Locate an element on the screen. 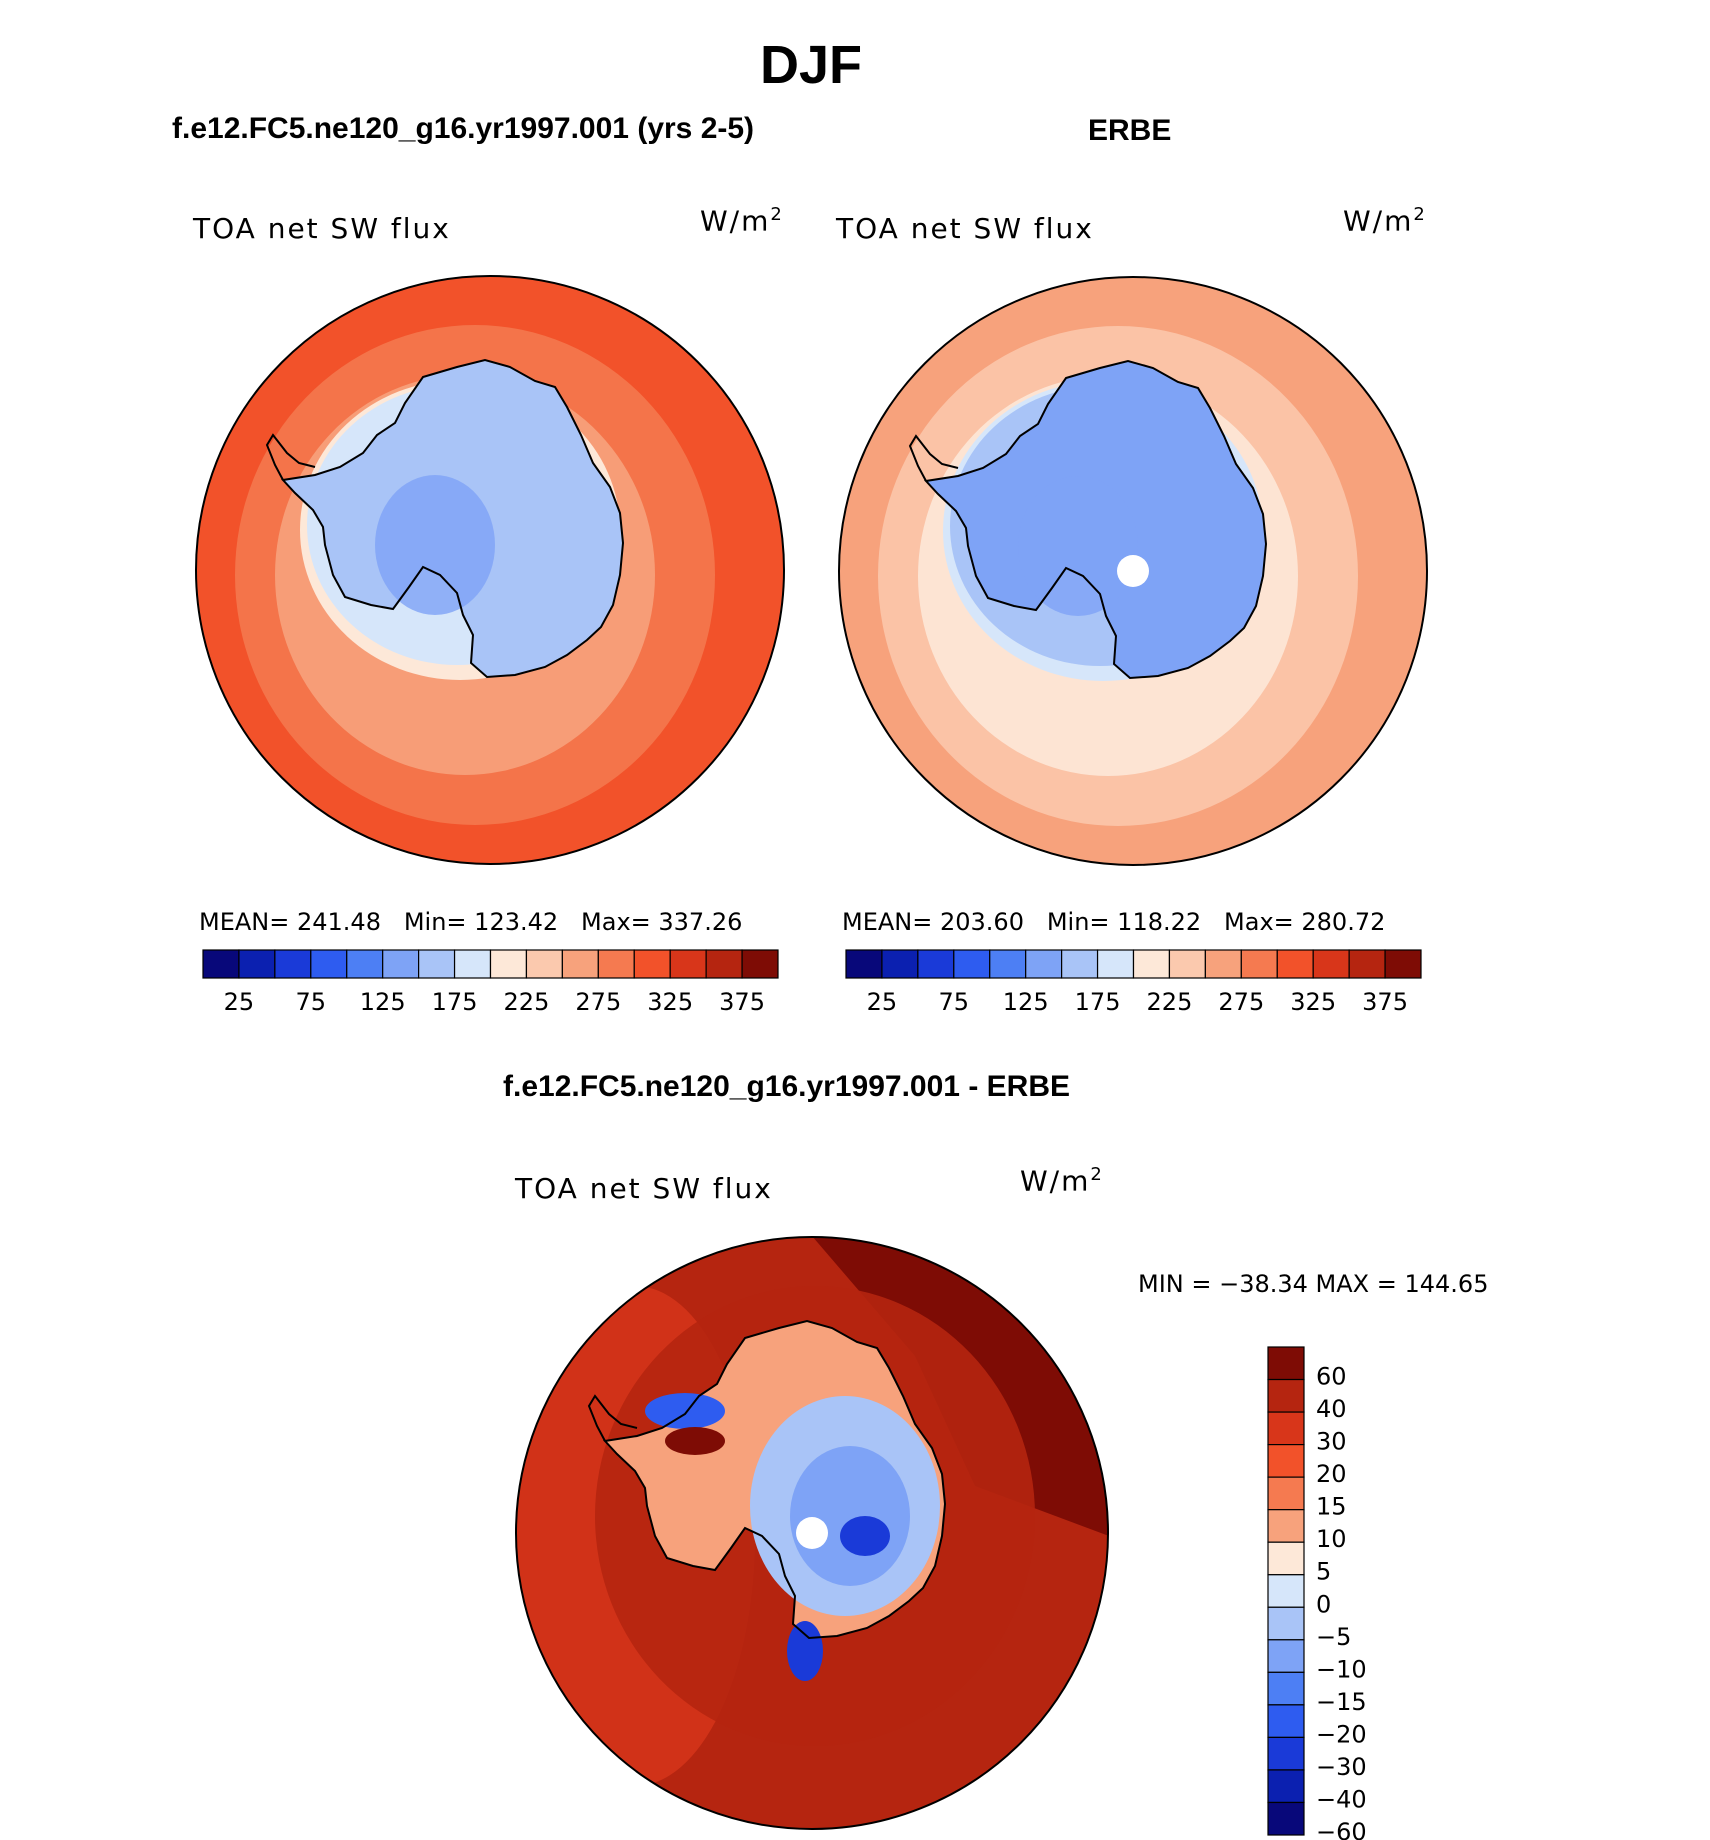 This screenshot has height=1840, width=1710. colorbar-tick-label: −40 is located at coordinates (1341, 1799).